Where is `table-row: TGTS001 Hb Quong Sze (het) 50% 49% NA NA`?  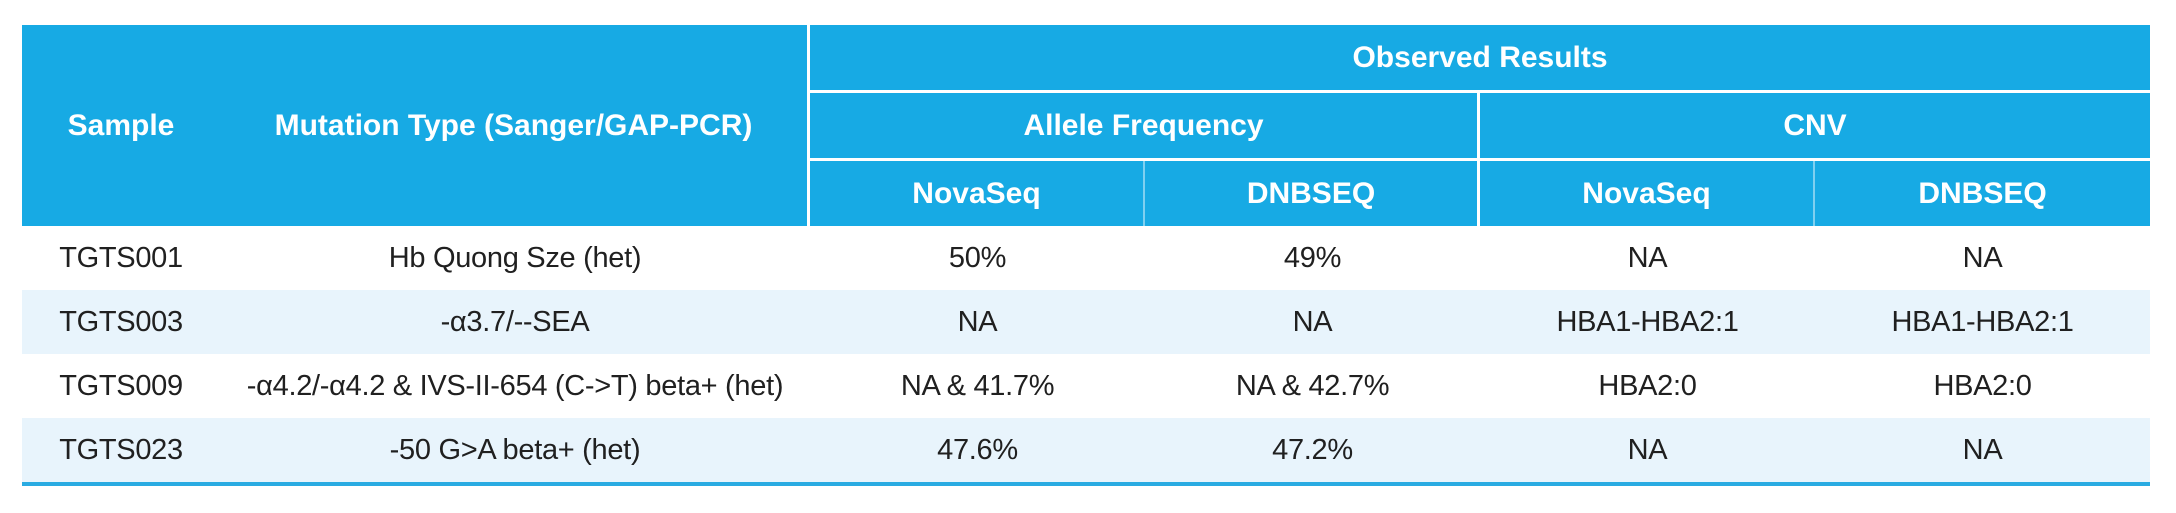 table-row: TGTS001 Hb Quong Sze (het) 50% 49% NA NA is located at coordinates (1086, 258).